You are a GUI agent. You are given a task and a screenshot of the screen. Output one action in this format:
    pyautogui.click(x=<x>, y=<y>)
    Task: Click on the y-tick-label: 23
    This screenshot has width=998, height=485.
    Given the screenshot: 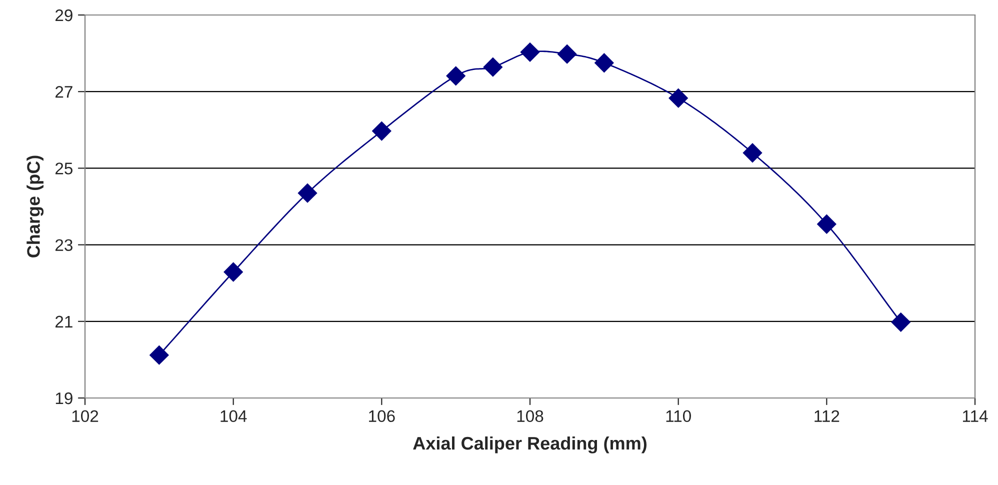 What is the action you would take?
    pyautogui.click(x=63, y=245)
    